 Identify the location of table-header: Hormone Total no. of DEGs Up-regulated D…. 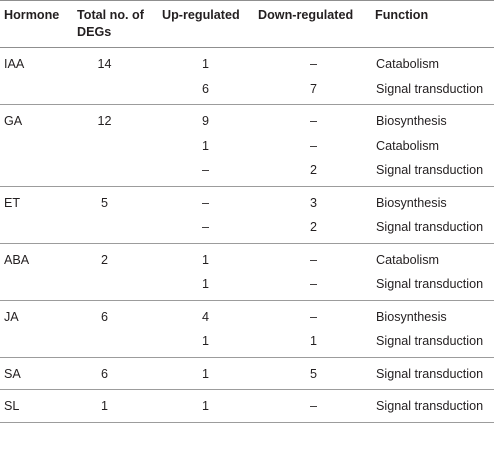
(247, 24).